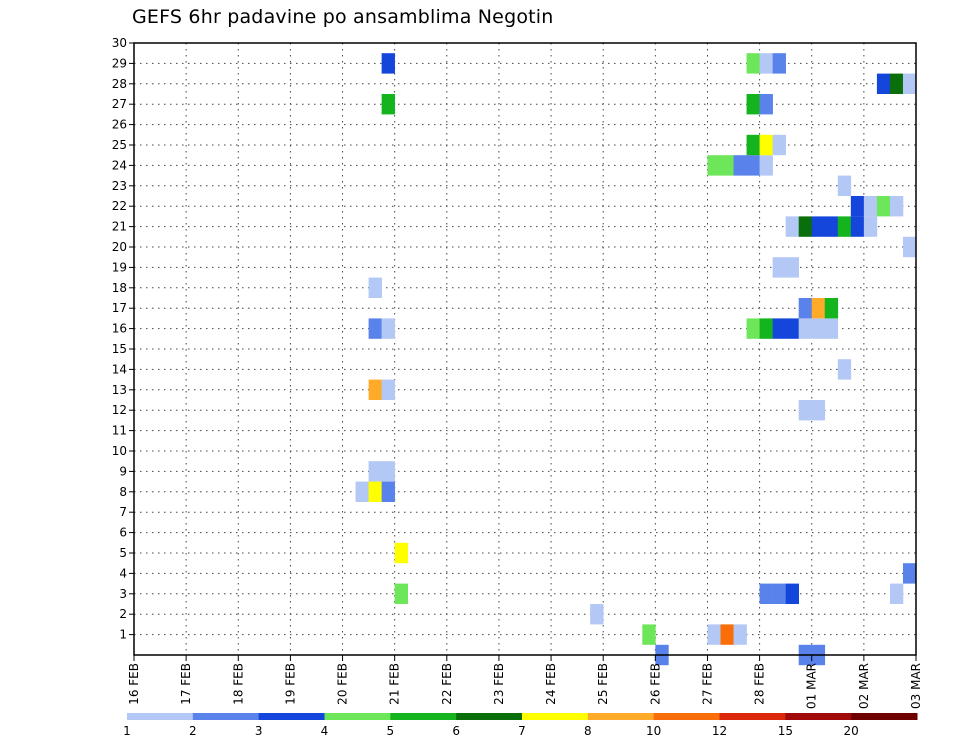  Describe the element at coordinates (119, 390) in the screenshot. I see `y-tick-label: 13` at that location.